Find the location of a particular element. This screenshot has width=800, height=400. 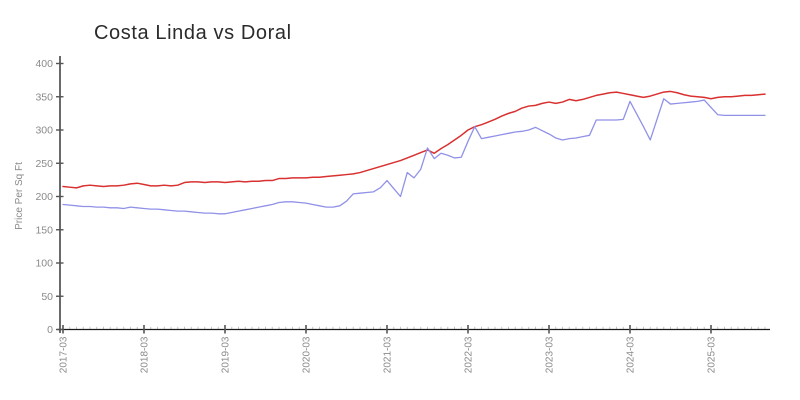

y-axis-title: Price Per Sq Ft is located at coordinates (19, 196).